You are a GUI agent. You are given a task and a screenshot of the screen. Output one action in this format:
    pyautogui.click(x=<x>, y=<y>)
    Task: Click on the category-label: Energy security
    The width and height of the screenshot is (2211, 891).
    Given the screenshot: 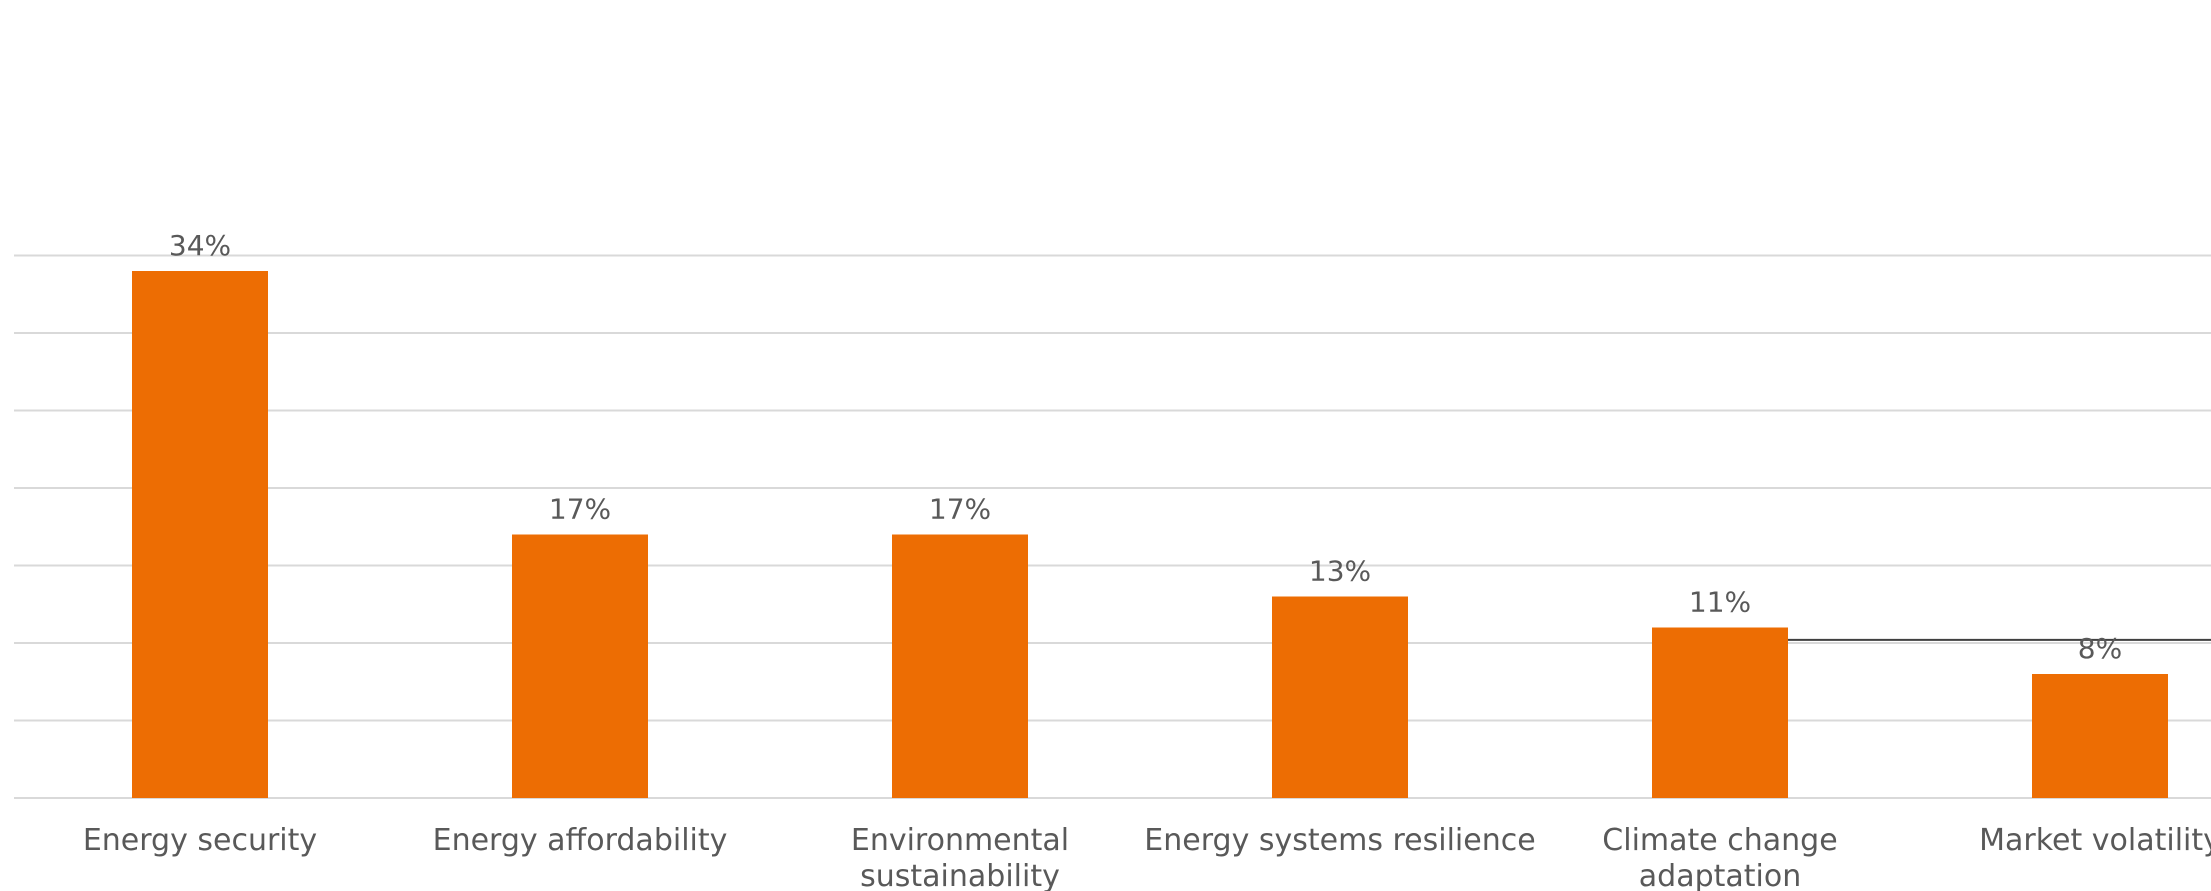 What is the action you would take?
    pyautogui.click(x=200, y=840)
    